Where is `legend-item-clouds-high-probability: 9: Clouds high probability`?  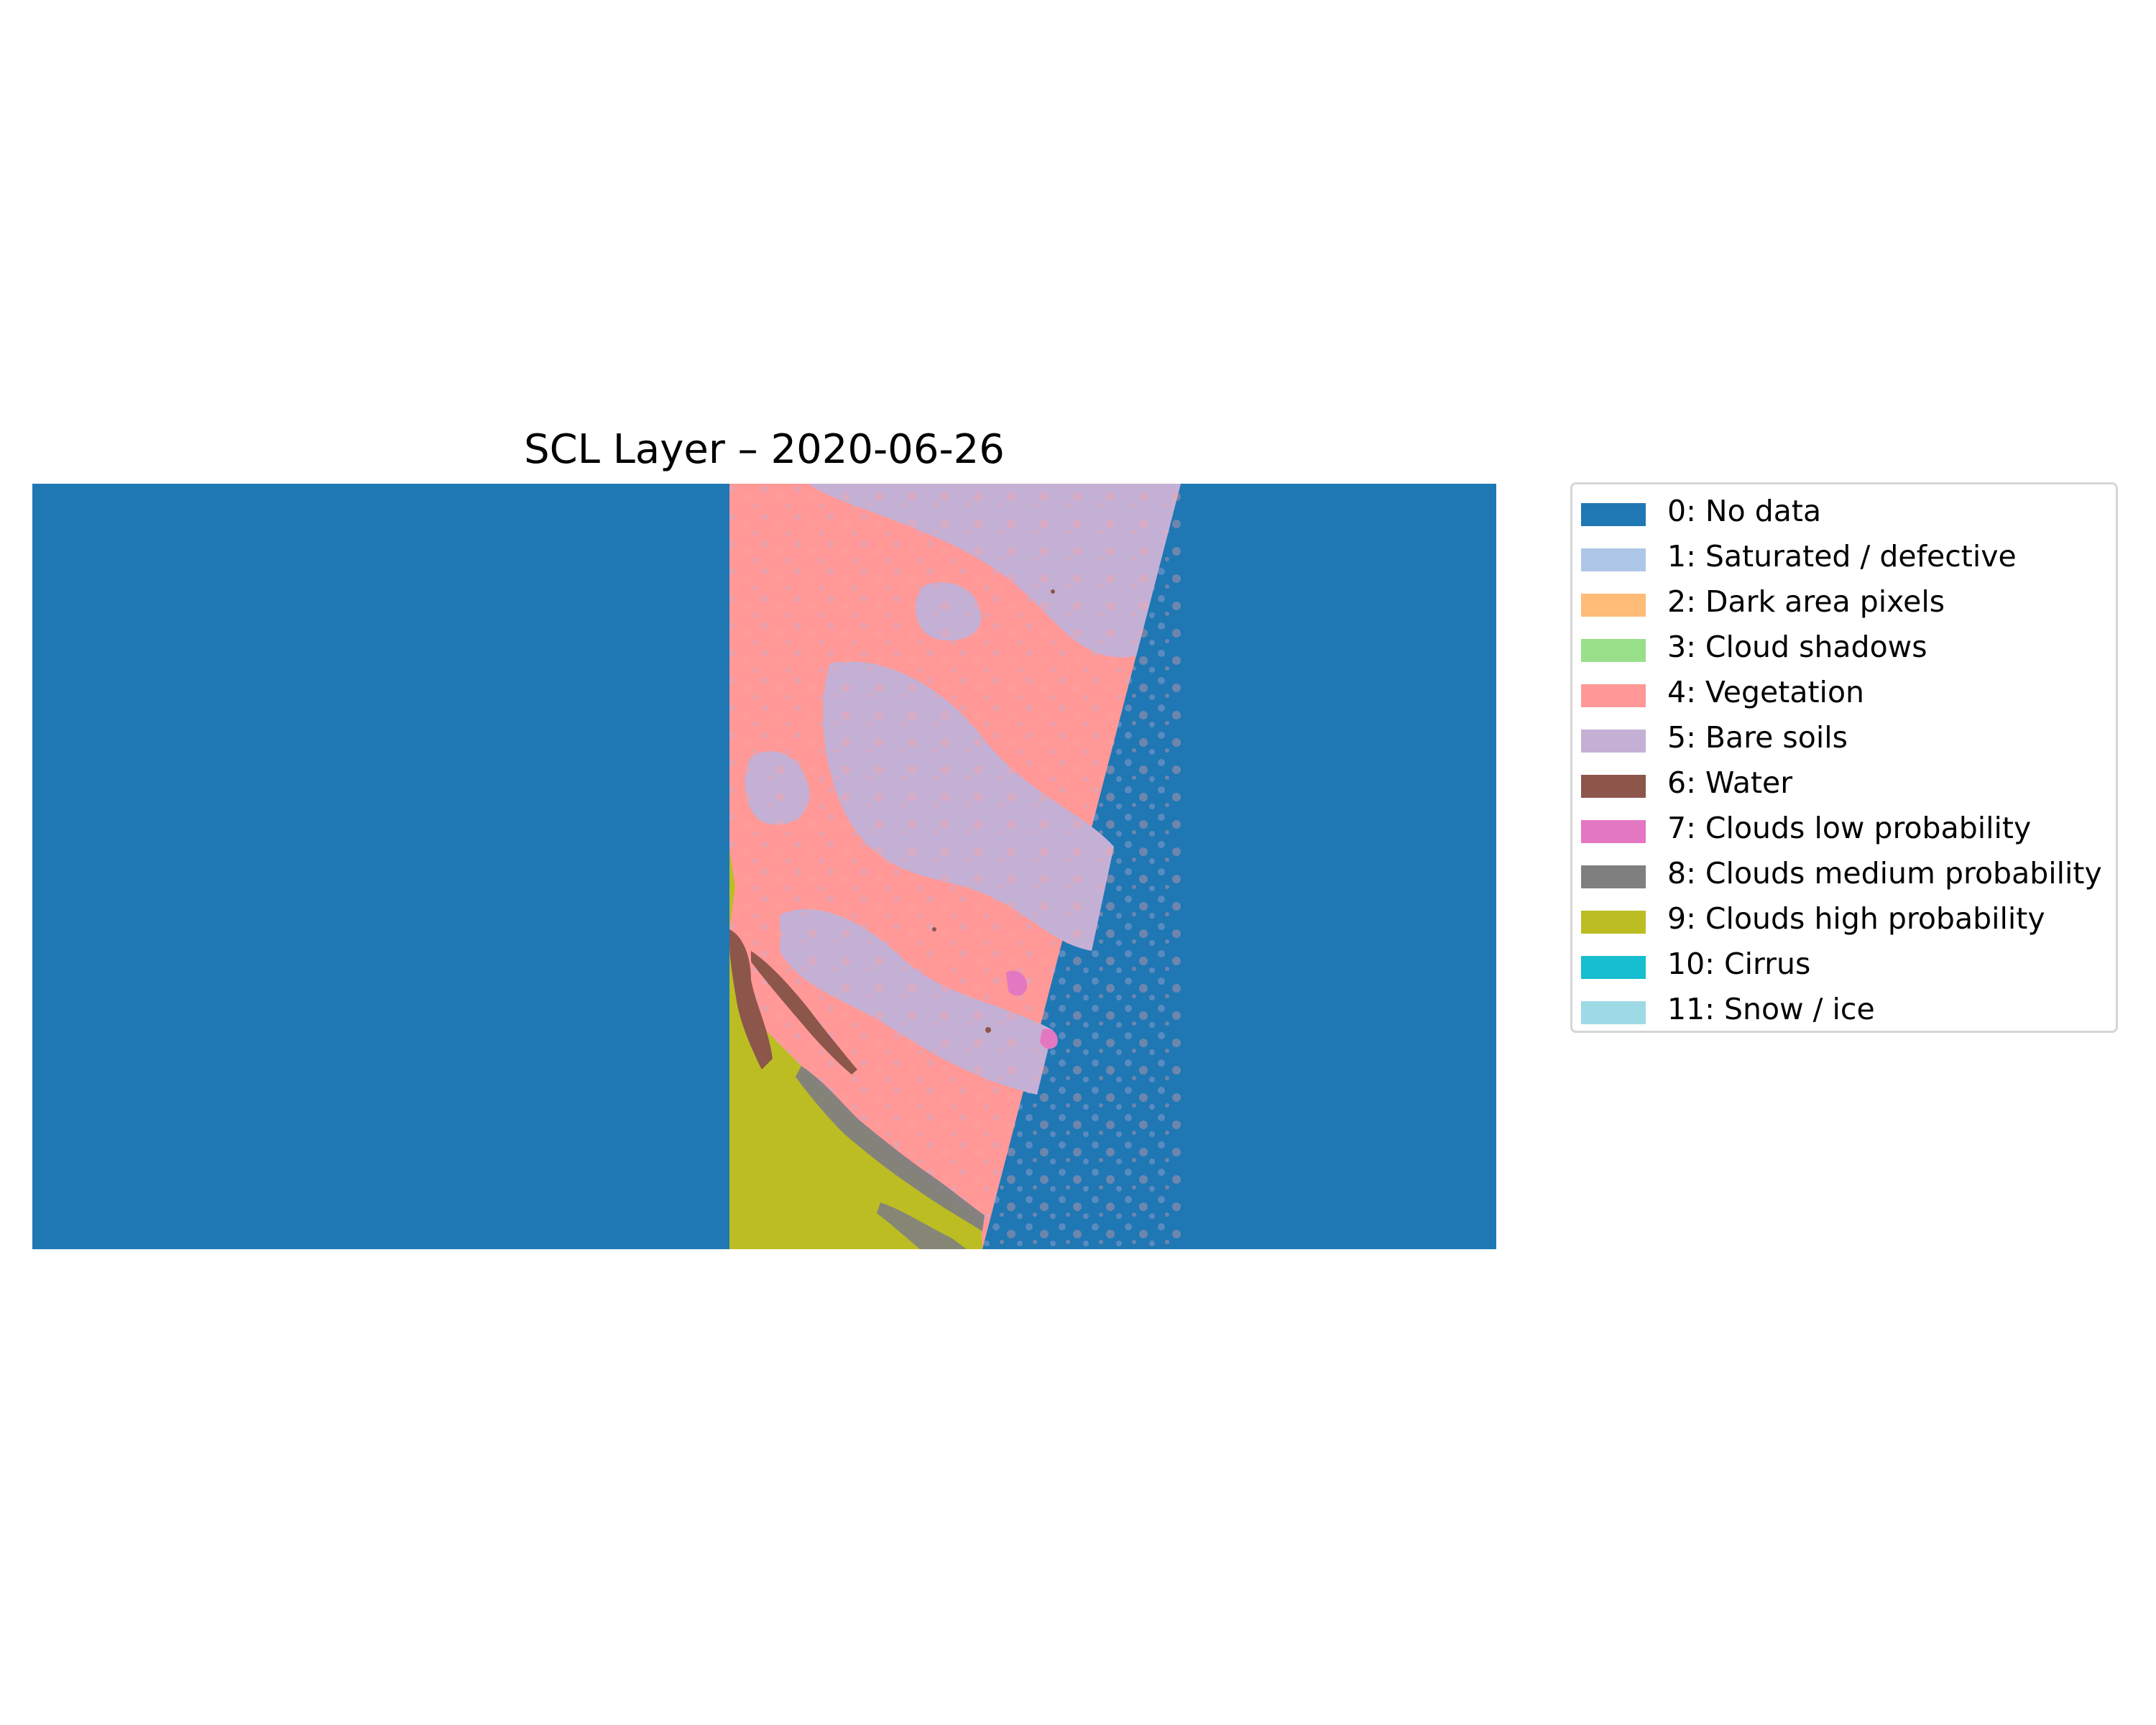
legend-item-clouds-high-probability: 9: Clouds high probability is located at coordinates (1845, 919).